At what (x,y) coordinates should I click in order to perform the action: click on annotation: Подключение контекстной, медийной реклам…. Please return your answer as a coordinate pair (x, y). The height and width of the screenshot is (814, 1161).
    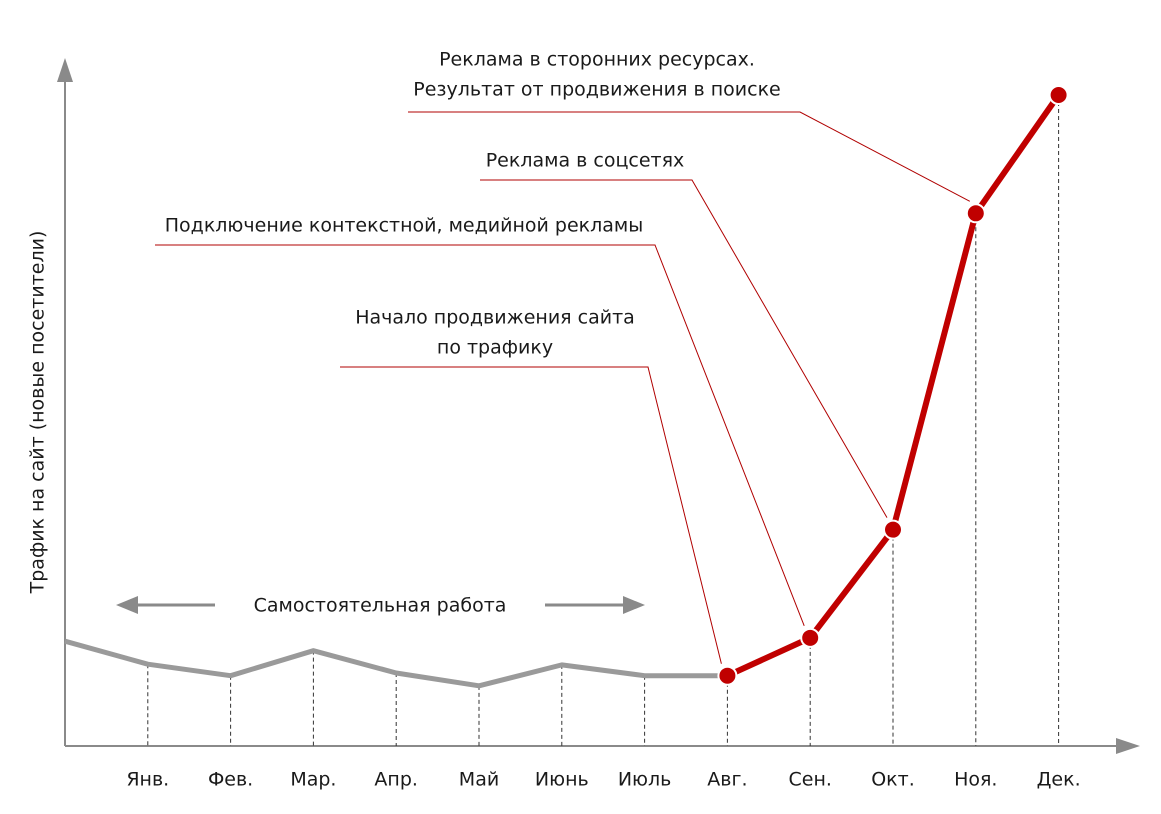
    Looking at the image, I should click on (404, 226).